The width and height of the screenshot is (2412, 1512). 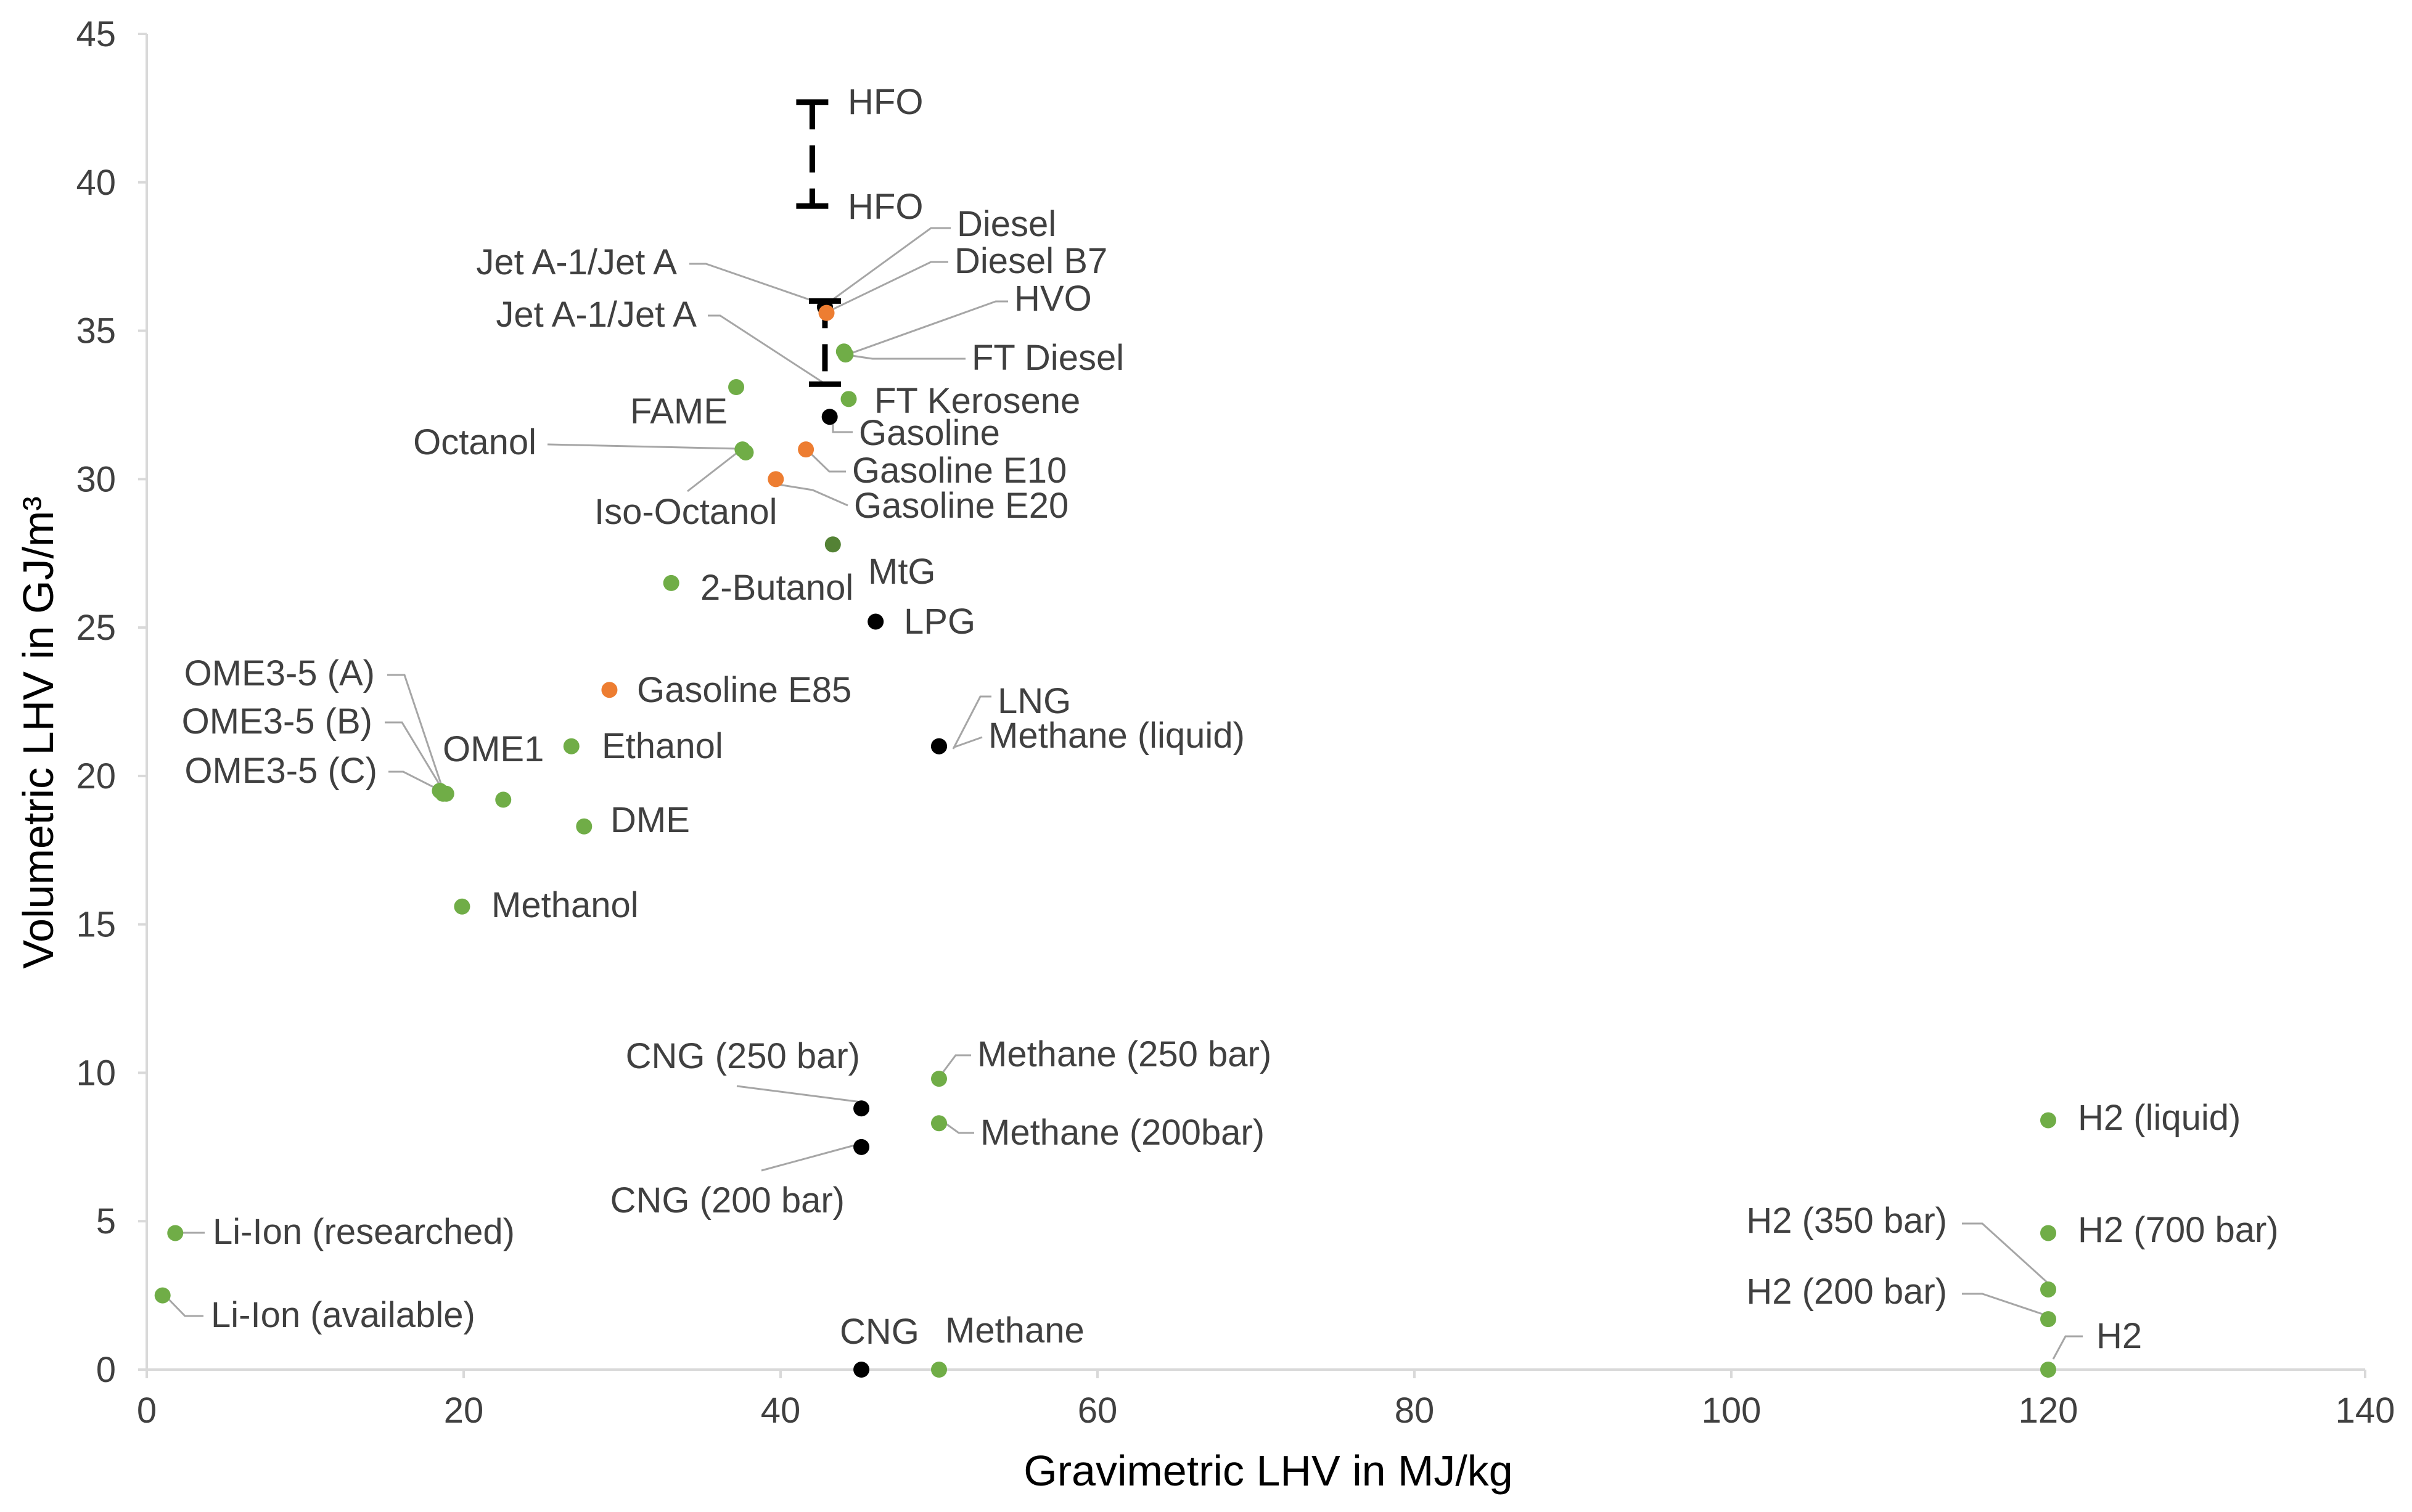 I want to click on x-tick-label: 120, so click(x=2048, y=1411).